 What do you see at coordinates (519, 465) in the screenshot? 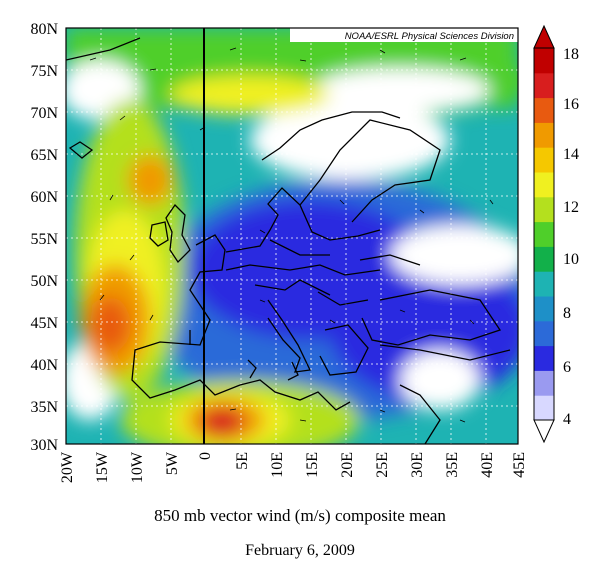
I see `lon-tick-label: 45E` at bounding box center [519, 465].